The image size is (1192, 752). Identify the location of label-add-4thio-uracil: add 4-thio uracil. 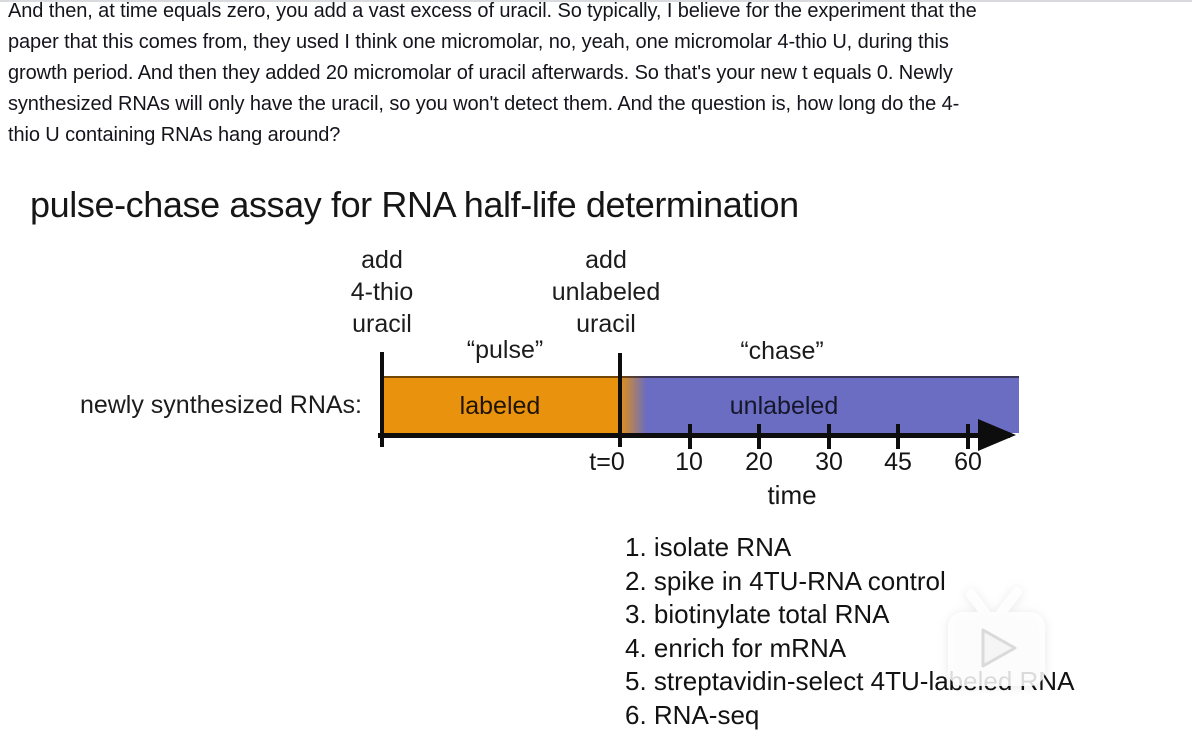
(382, 292).